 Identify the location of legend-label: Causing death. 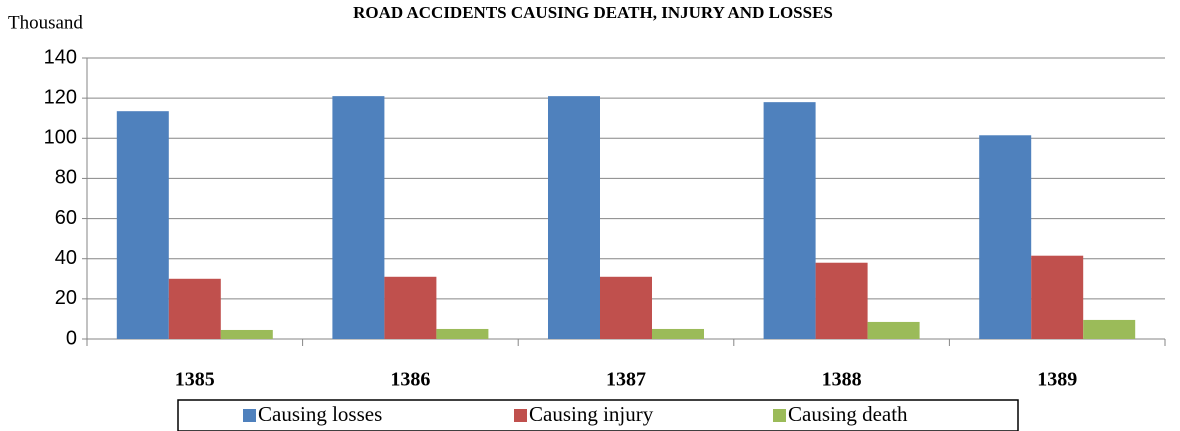
(848, 414).